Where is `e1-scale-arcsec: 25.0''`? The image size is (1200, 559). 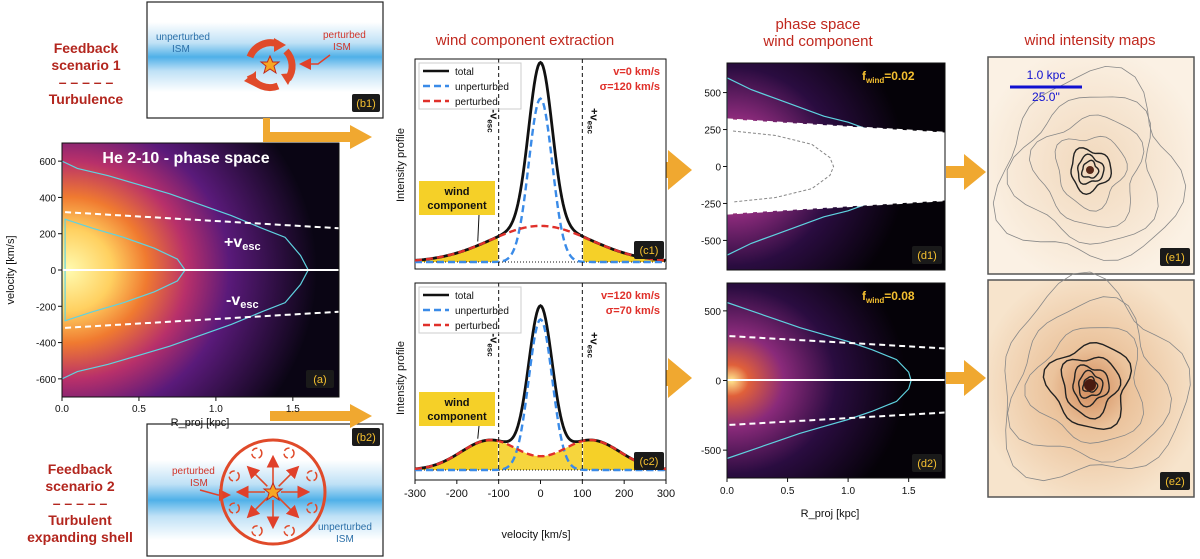 e1-scale-arcsec: 25.0'' is located at coordinates (1046, 97).